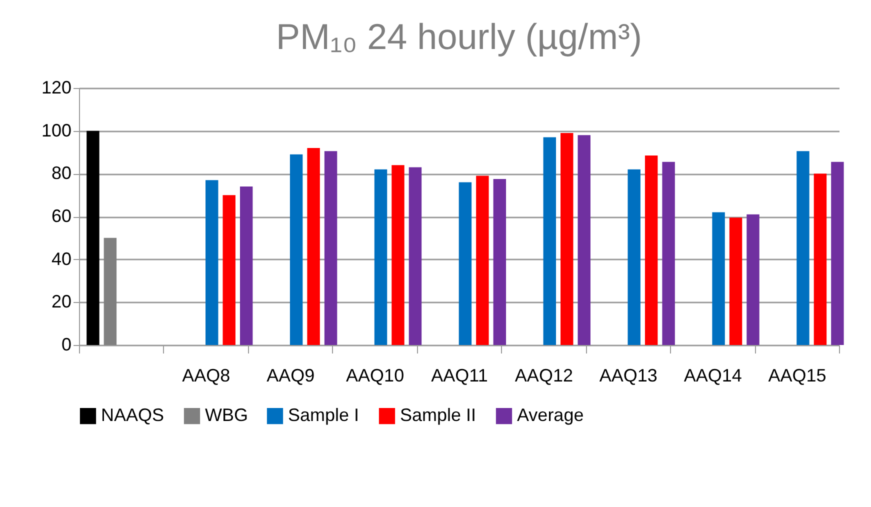 This screenshot has height=507, width=871. Describe the element at coordinates (438, 415) in the screenshot. I see `legend-label: Sample II` at that location.